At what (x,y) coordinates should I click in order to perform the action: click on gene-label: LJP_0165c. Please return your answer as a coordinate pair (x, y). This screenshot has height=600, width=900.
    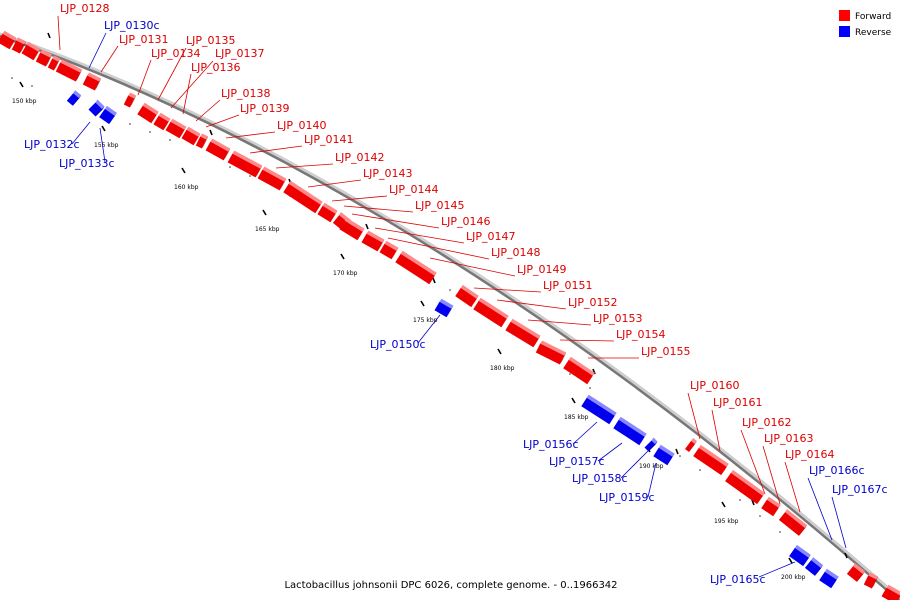
    Looking at the image, I should click on (738, 579).